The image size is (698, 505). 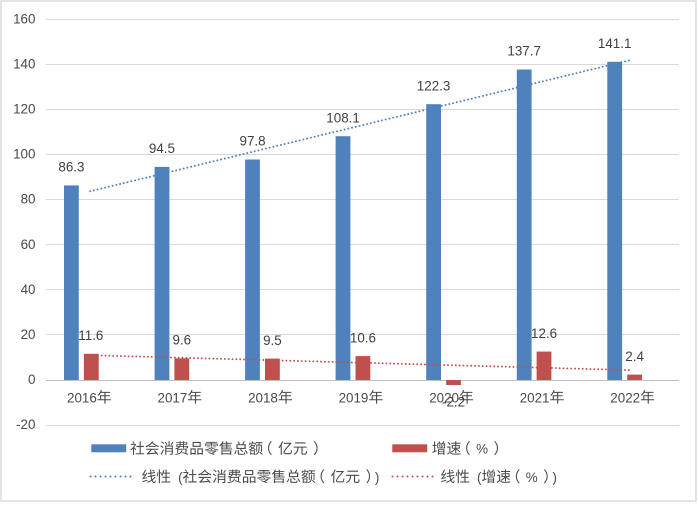 I want to click on svg-text: 80, so click(x=28, y=199).